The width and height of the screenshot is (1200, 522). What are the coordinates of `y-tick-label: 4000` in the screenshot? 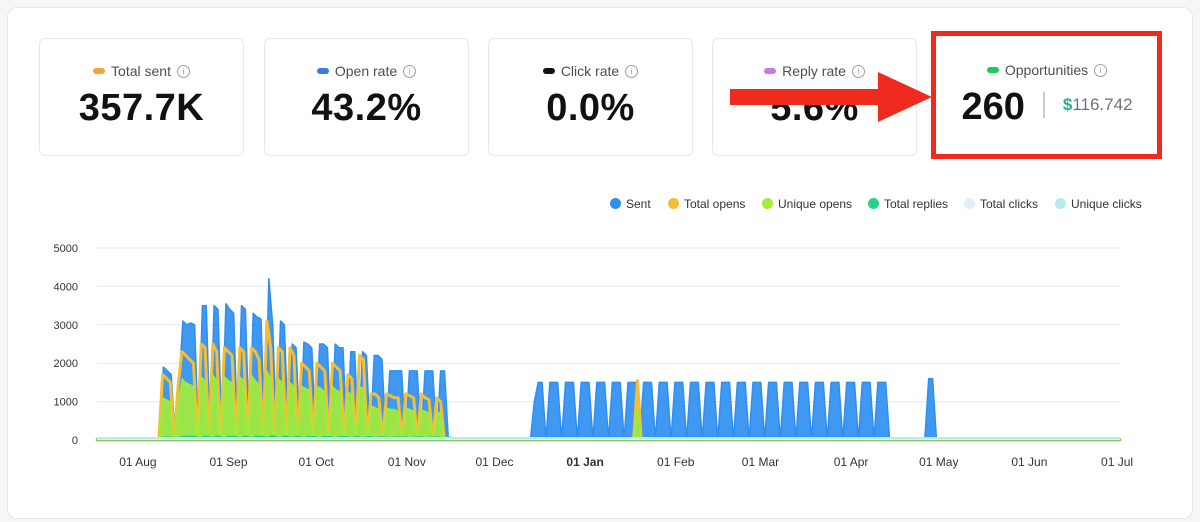 It's located at (66, 287).